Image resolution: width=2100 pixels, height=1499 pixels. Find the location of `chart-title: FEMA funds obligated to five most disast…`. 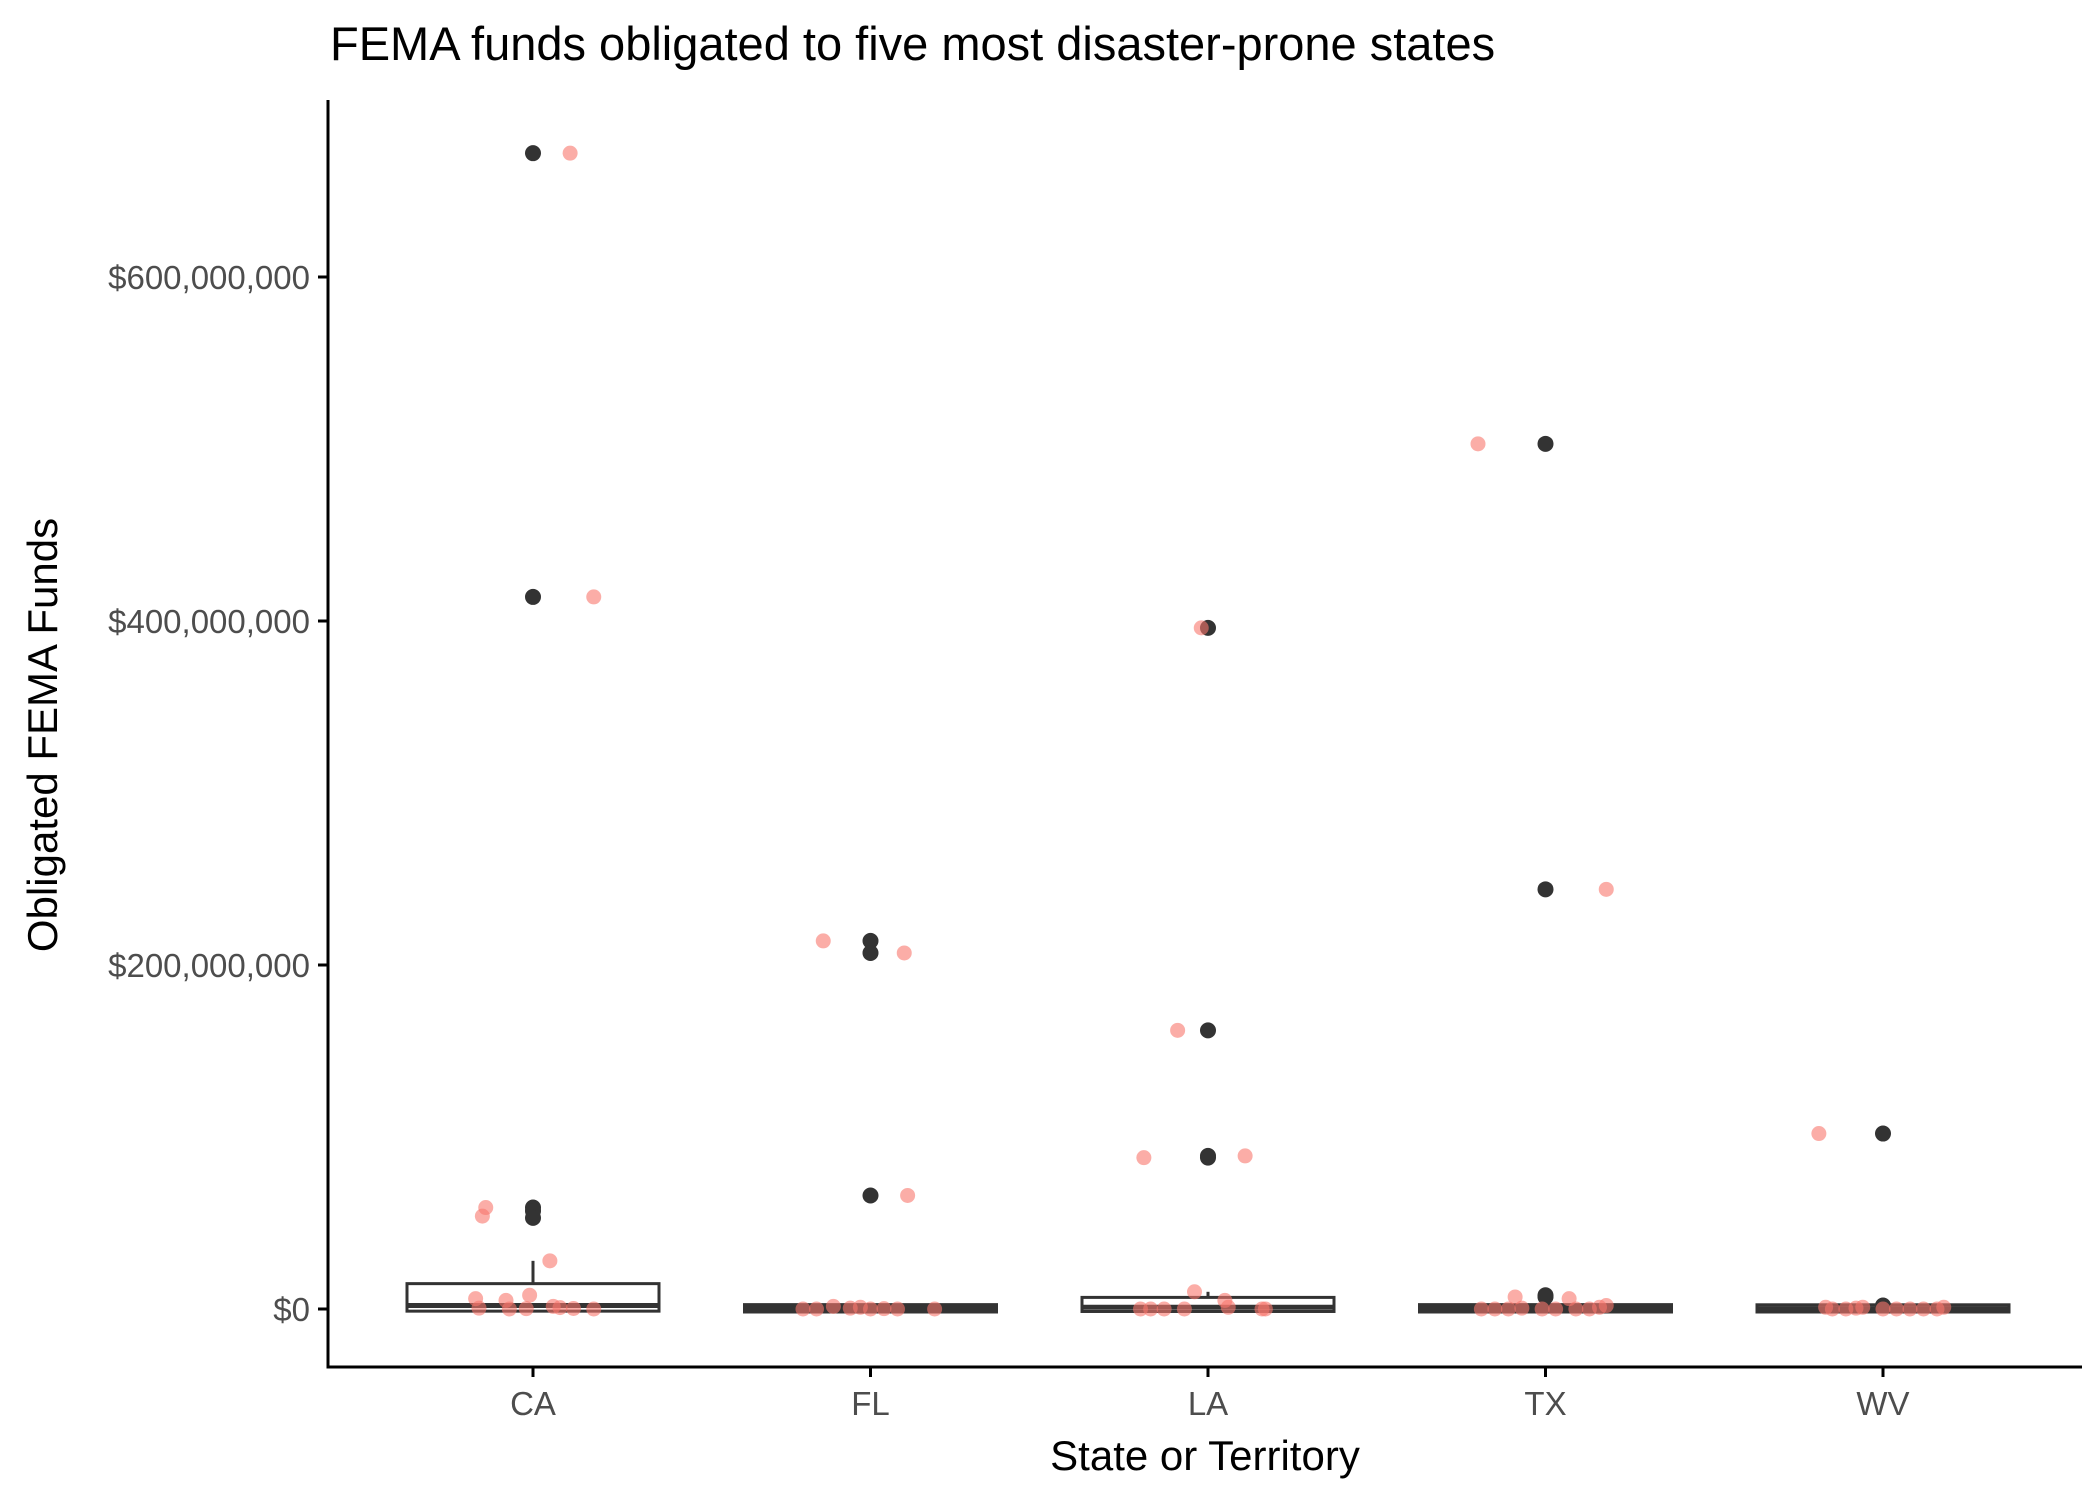

chart-title: FEMA funds obligated to five most disast… is located at coordinates (912, 43).